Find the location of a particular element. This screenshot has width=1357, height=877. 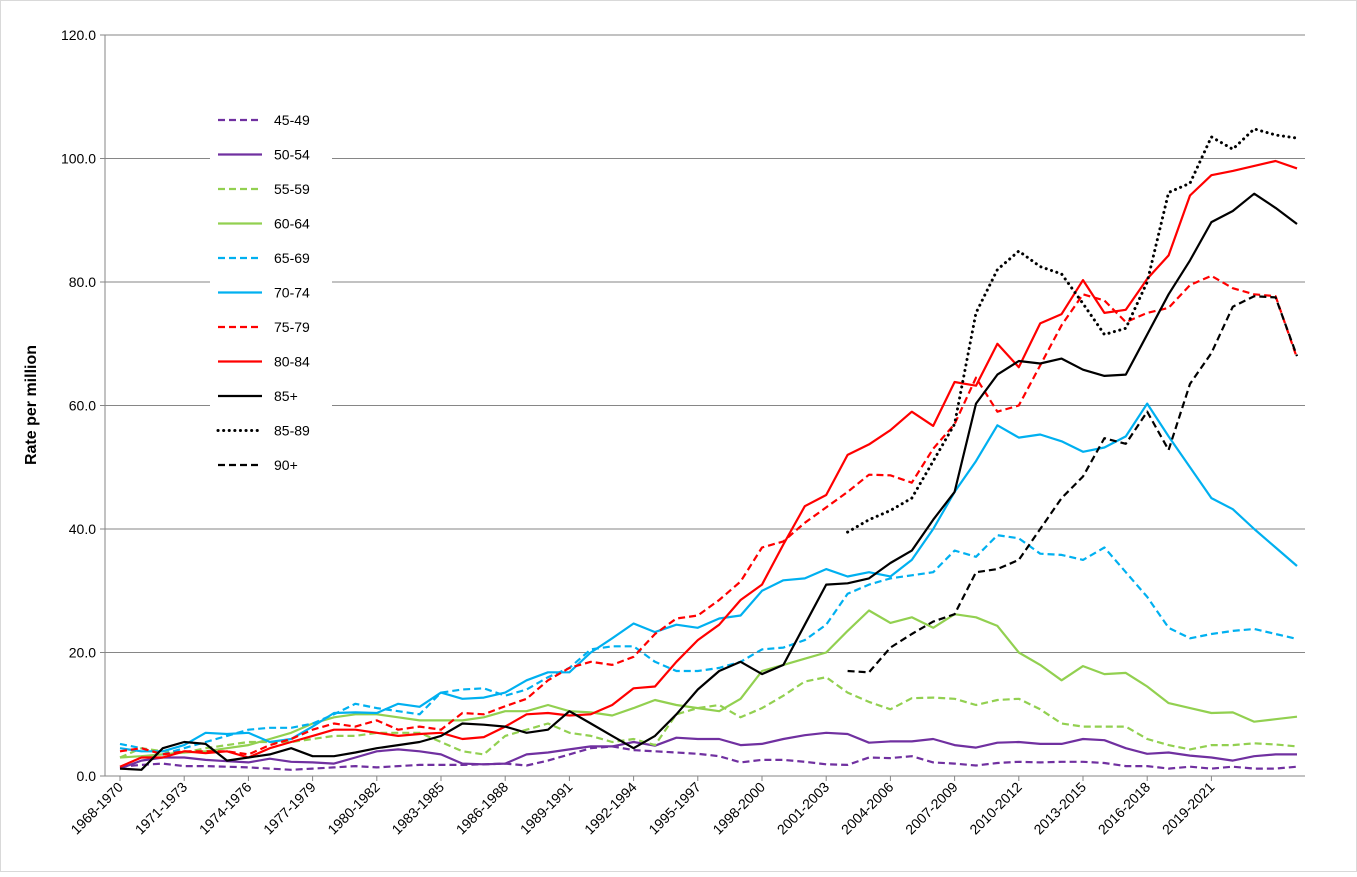

y-tick-label: 20.0 is located at coordinates (82, 653).